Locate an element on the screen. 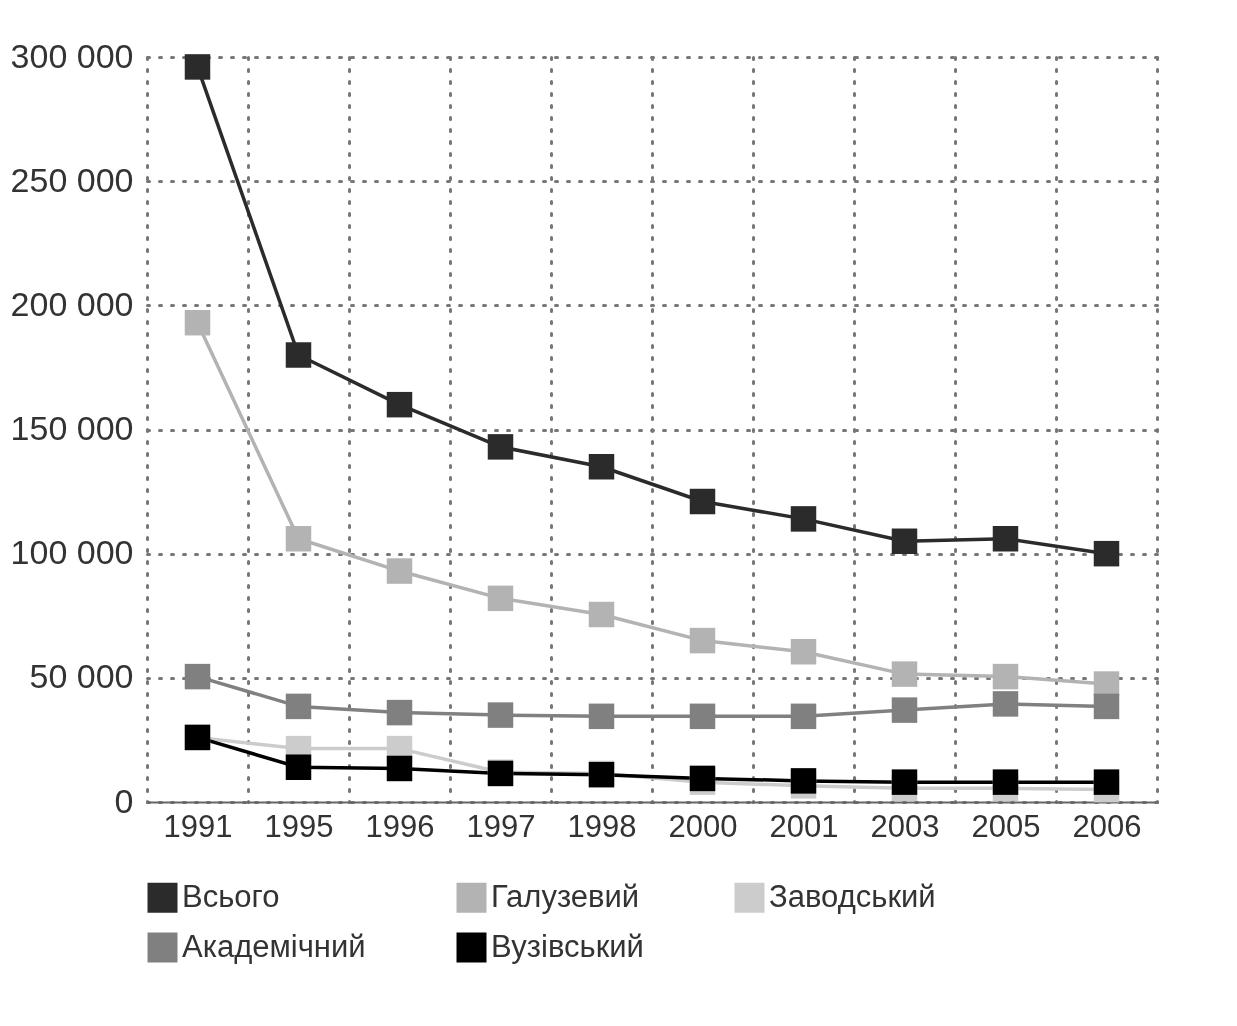 The width and height of the screenshot is (1237, 1026). x-tick-label: 2005 is located at coordinates (1006, 826).